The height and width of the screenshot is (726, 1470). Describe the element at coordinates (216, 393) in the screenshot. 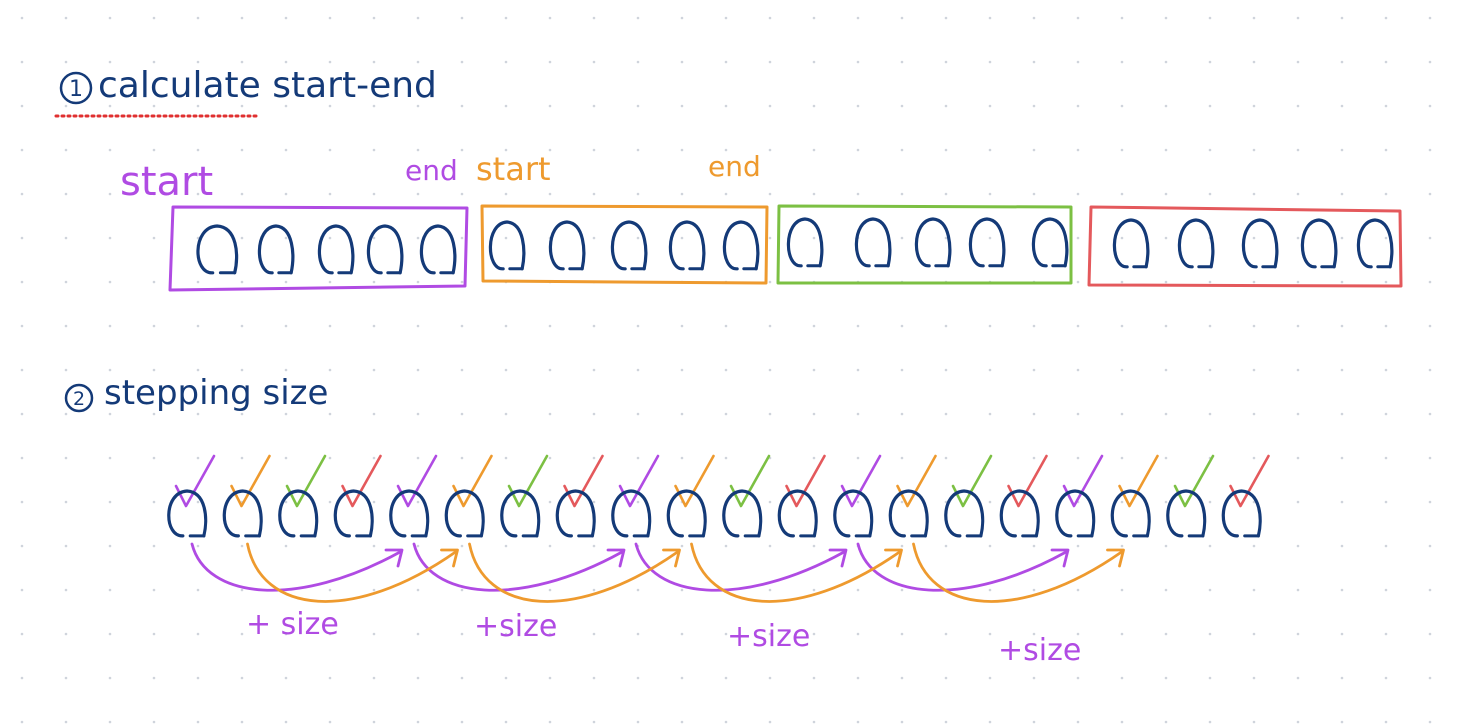

I see `section-2-title: stepping size` at that location.